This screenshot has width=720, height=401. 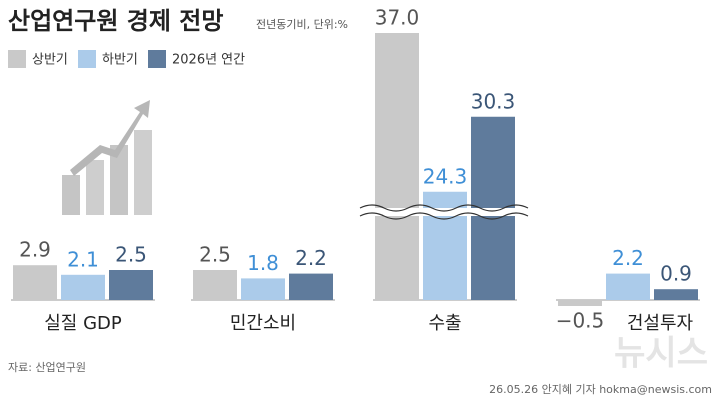 What do you see at coordinates (35, 250) in the screenshot?
I see `value-label: 2.9` at bounding box center [35, 250].